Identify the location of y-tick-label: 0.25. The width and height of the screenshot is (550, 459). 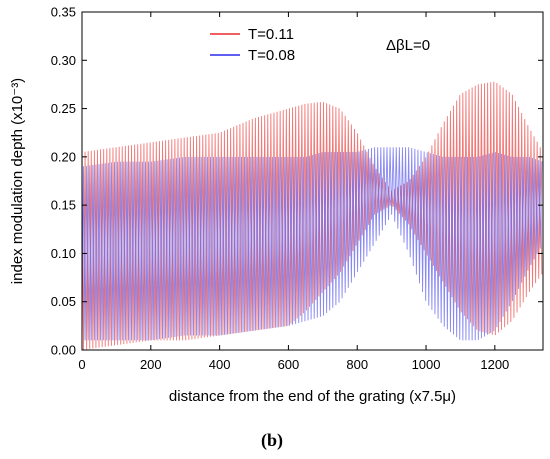
(63, 108).